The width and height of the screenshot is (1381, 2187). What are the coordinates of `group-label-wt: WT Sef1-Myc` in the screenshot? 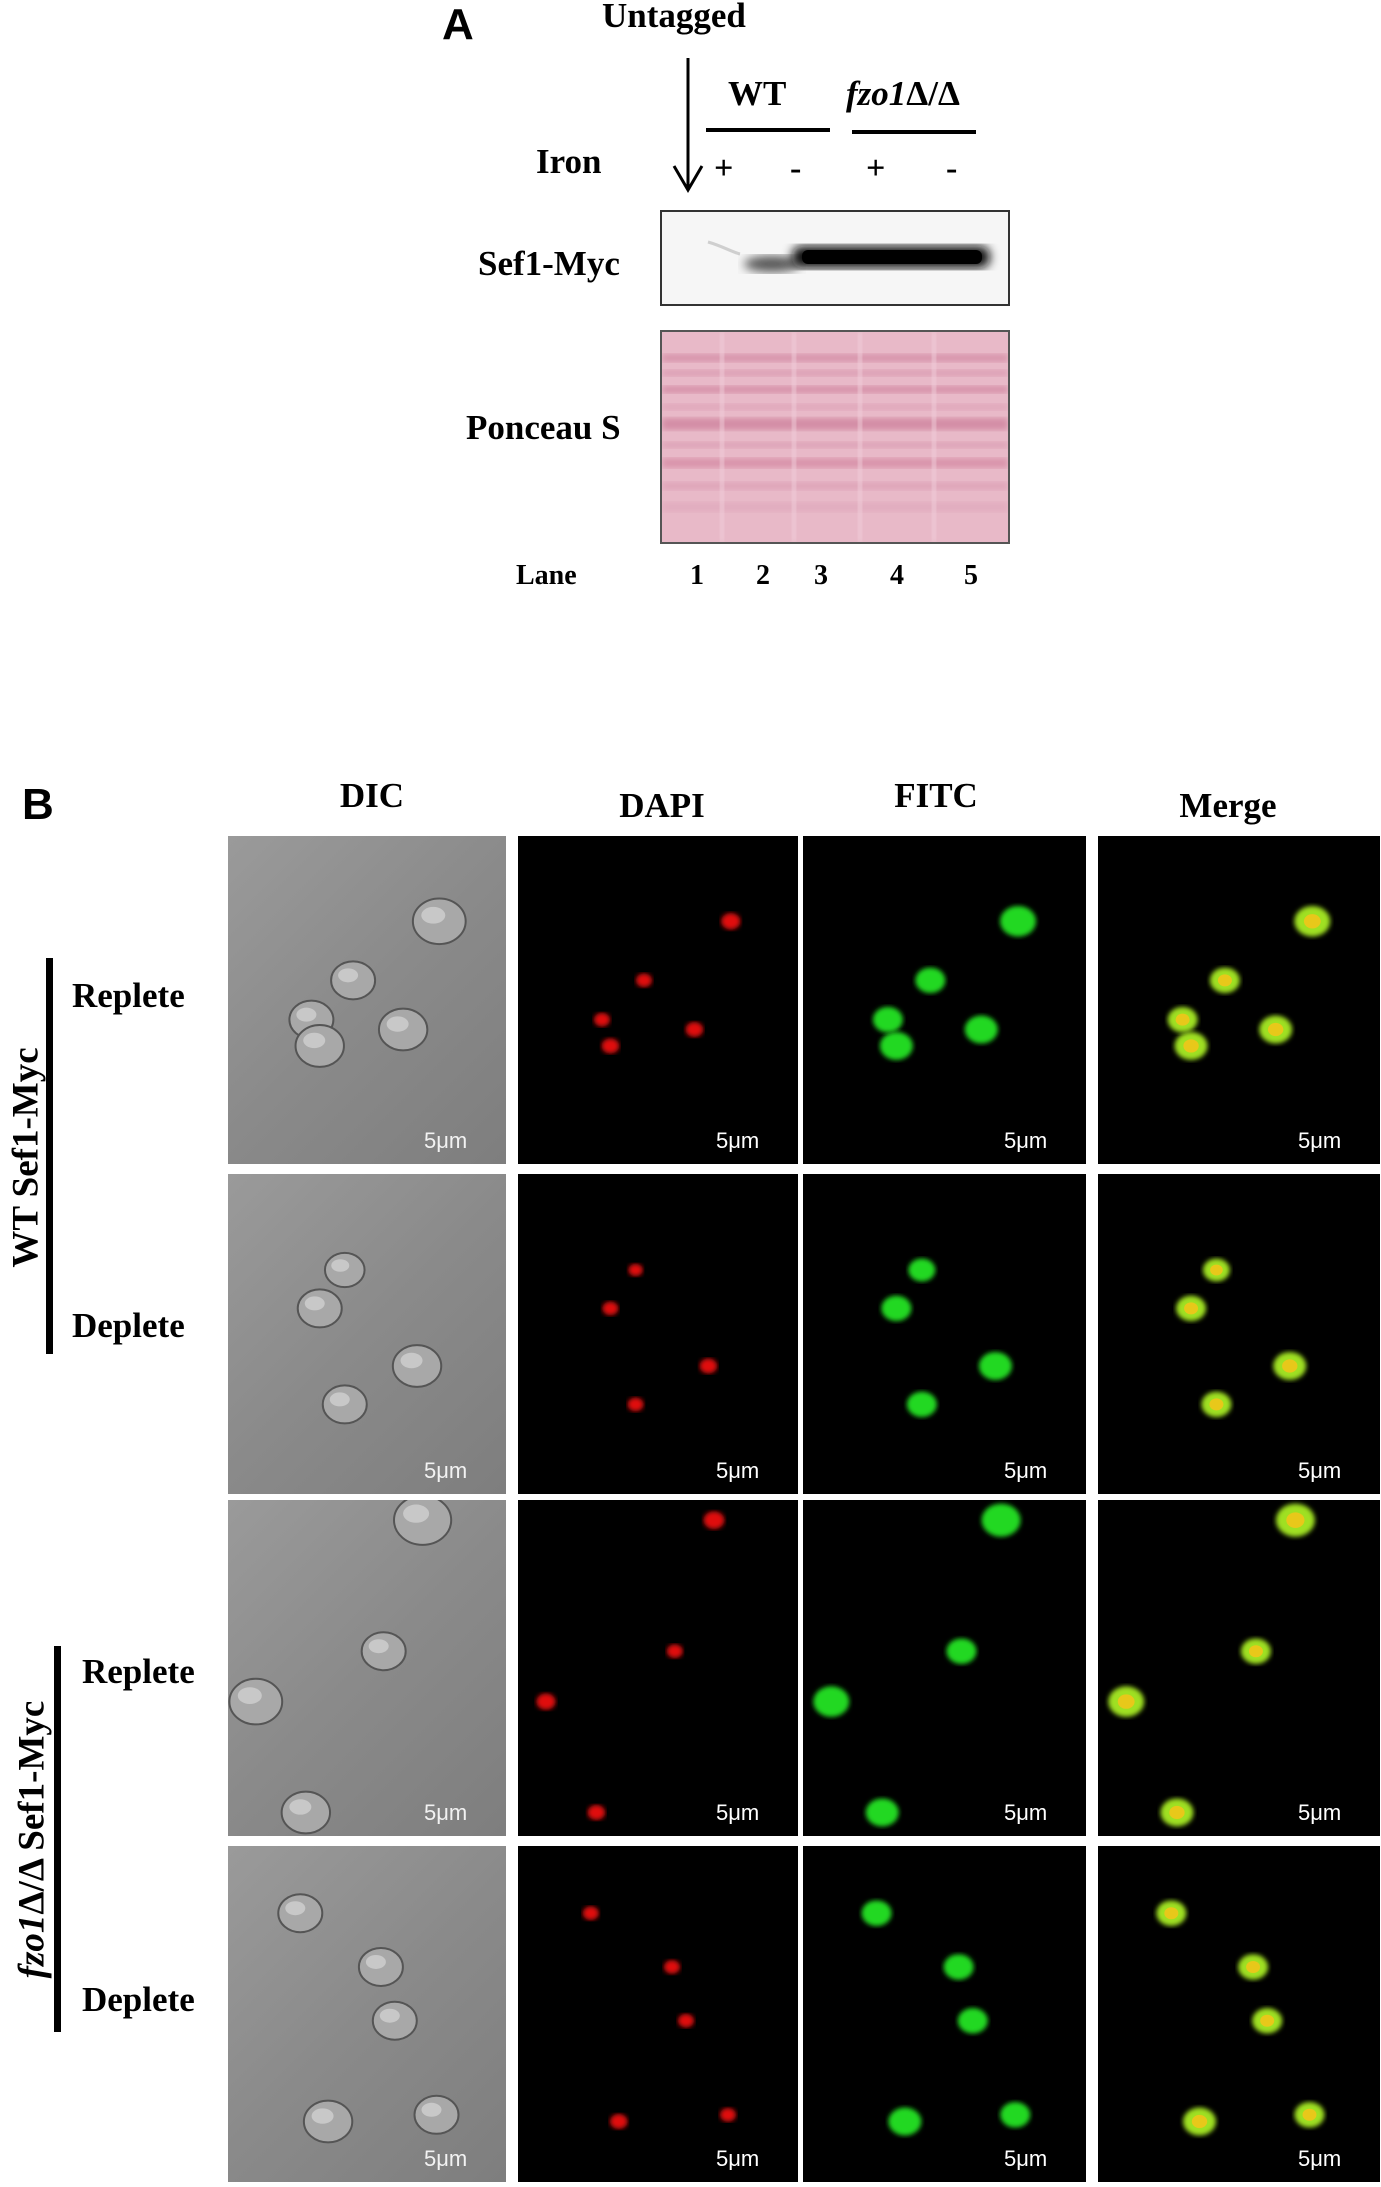 It's located at (26, 1157).